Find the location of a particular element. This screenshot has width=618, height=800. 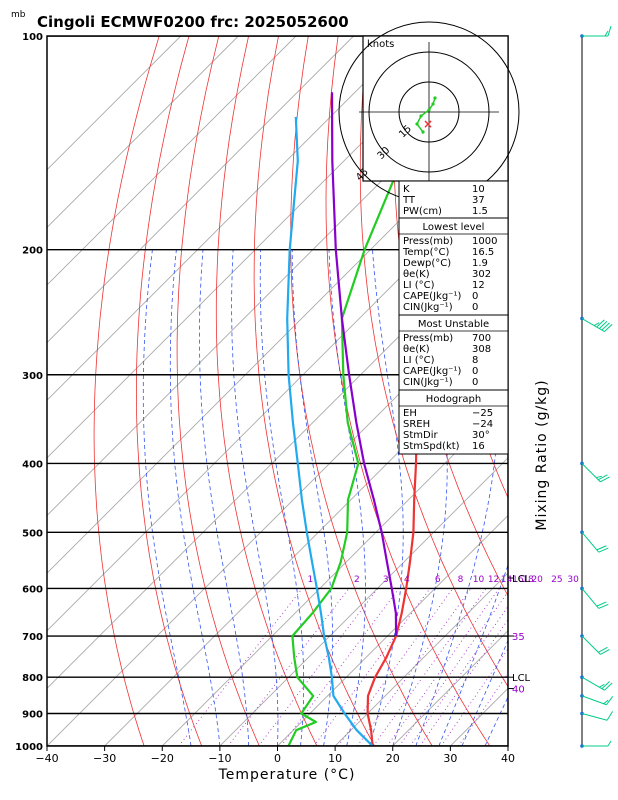

index-value: 1000 is located at coordinates (484, 241).